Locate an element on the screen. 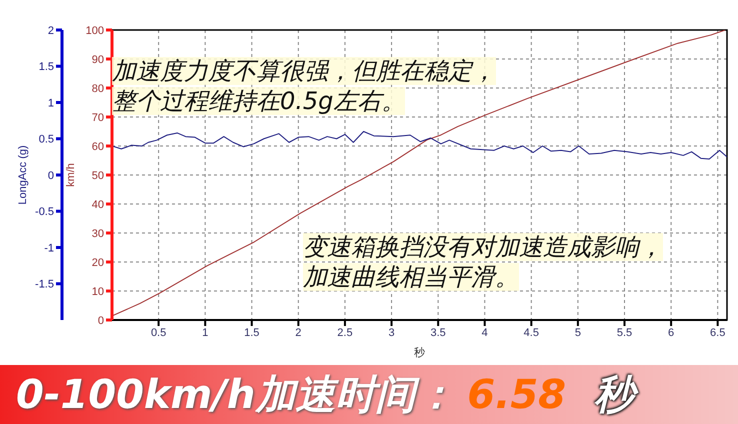  y2-tick-label: 0.5 is located at coordinates (46, 140).